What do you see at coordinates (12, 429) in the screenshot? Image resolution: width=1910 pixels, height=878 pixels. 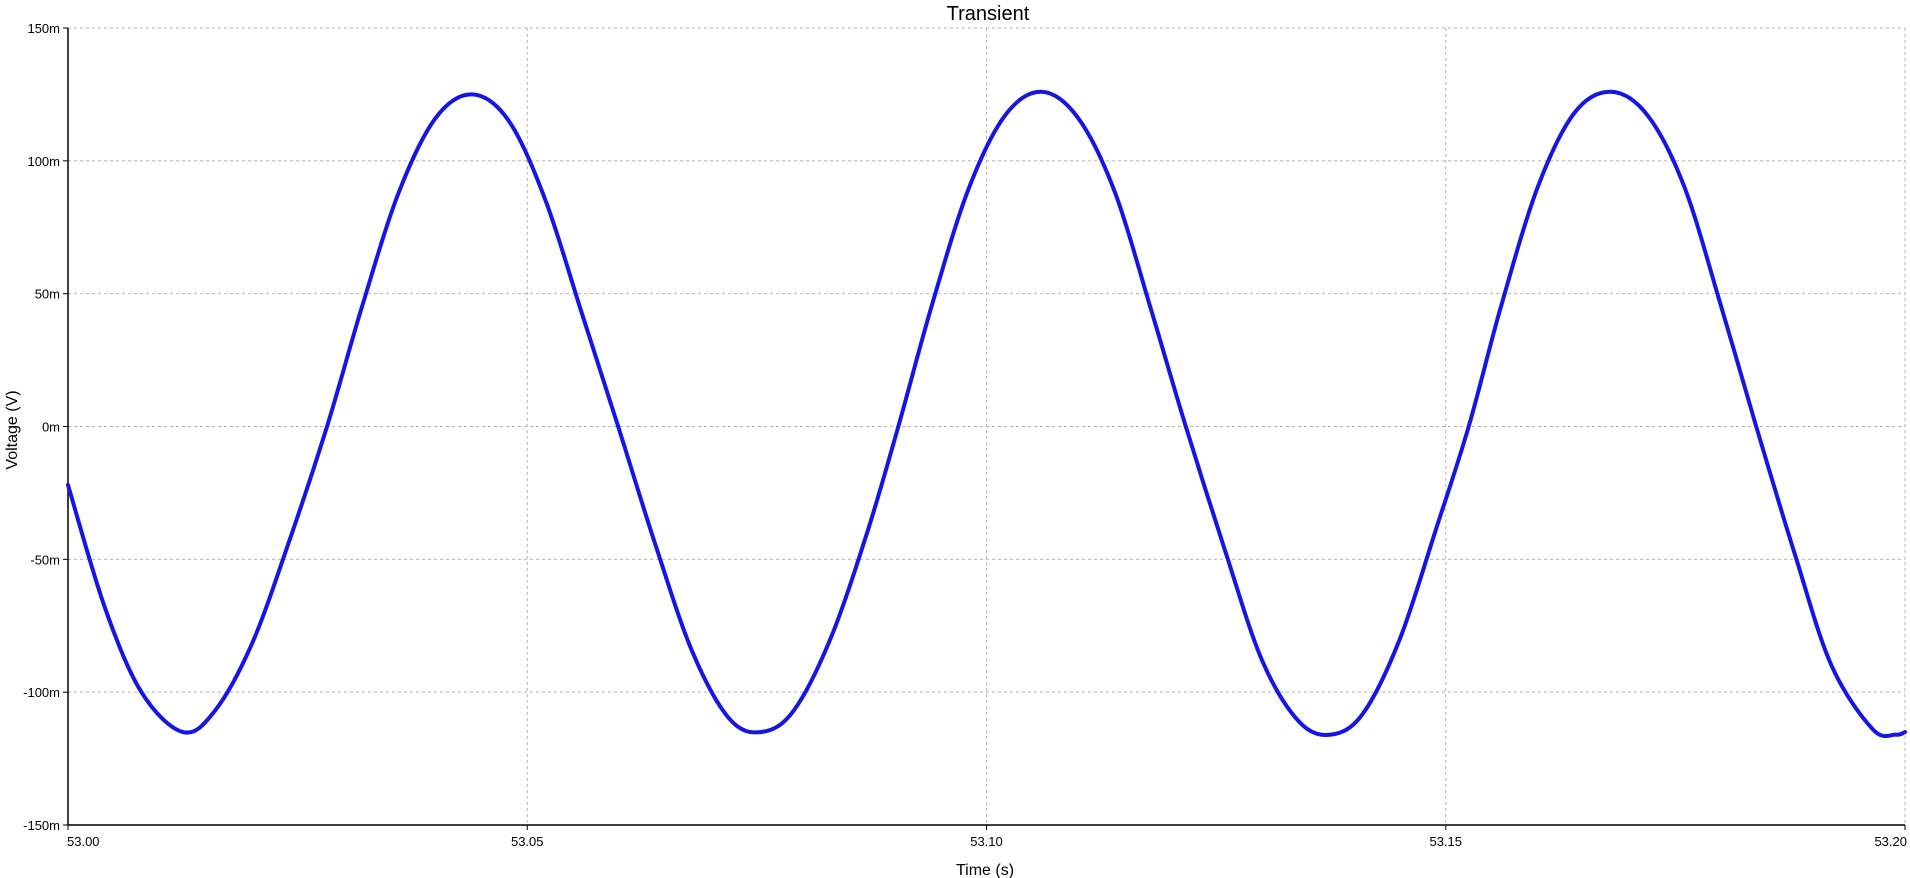 I see `y-axis-title: Voltage (V)` at bounding box center [12, 429].